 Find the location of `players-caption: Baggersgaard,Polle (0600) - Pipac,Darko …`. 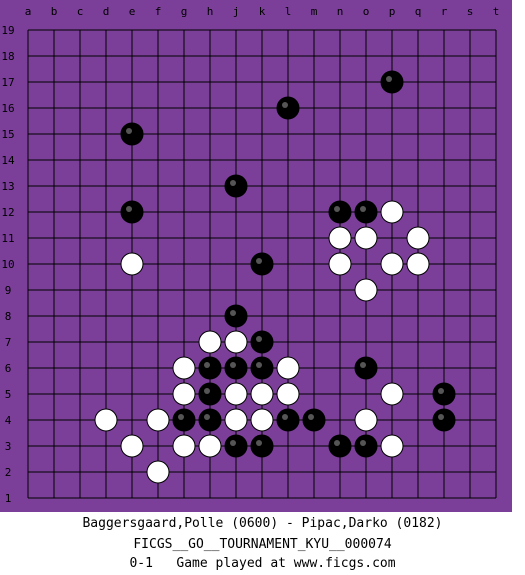

players-caption: Baggersgaard,Polle (0600) - Pipac,Darko … is located at coordinates (262, 523).